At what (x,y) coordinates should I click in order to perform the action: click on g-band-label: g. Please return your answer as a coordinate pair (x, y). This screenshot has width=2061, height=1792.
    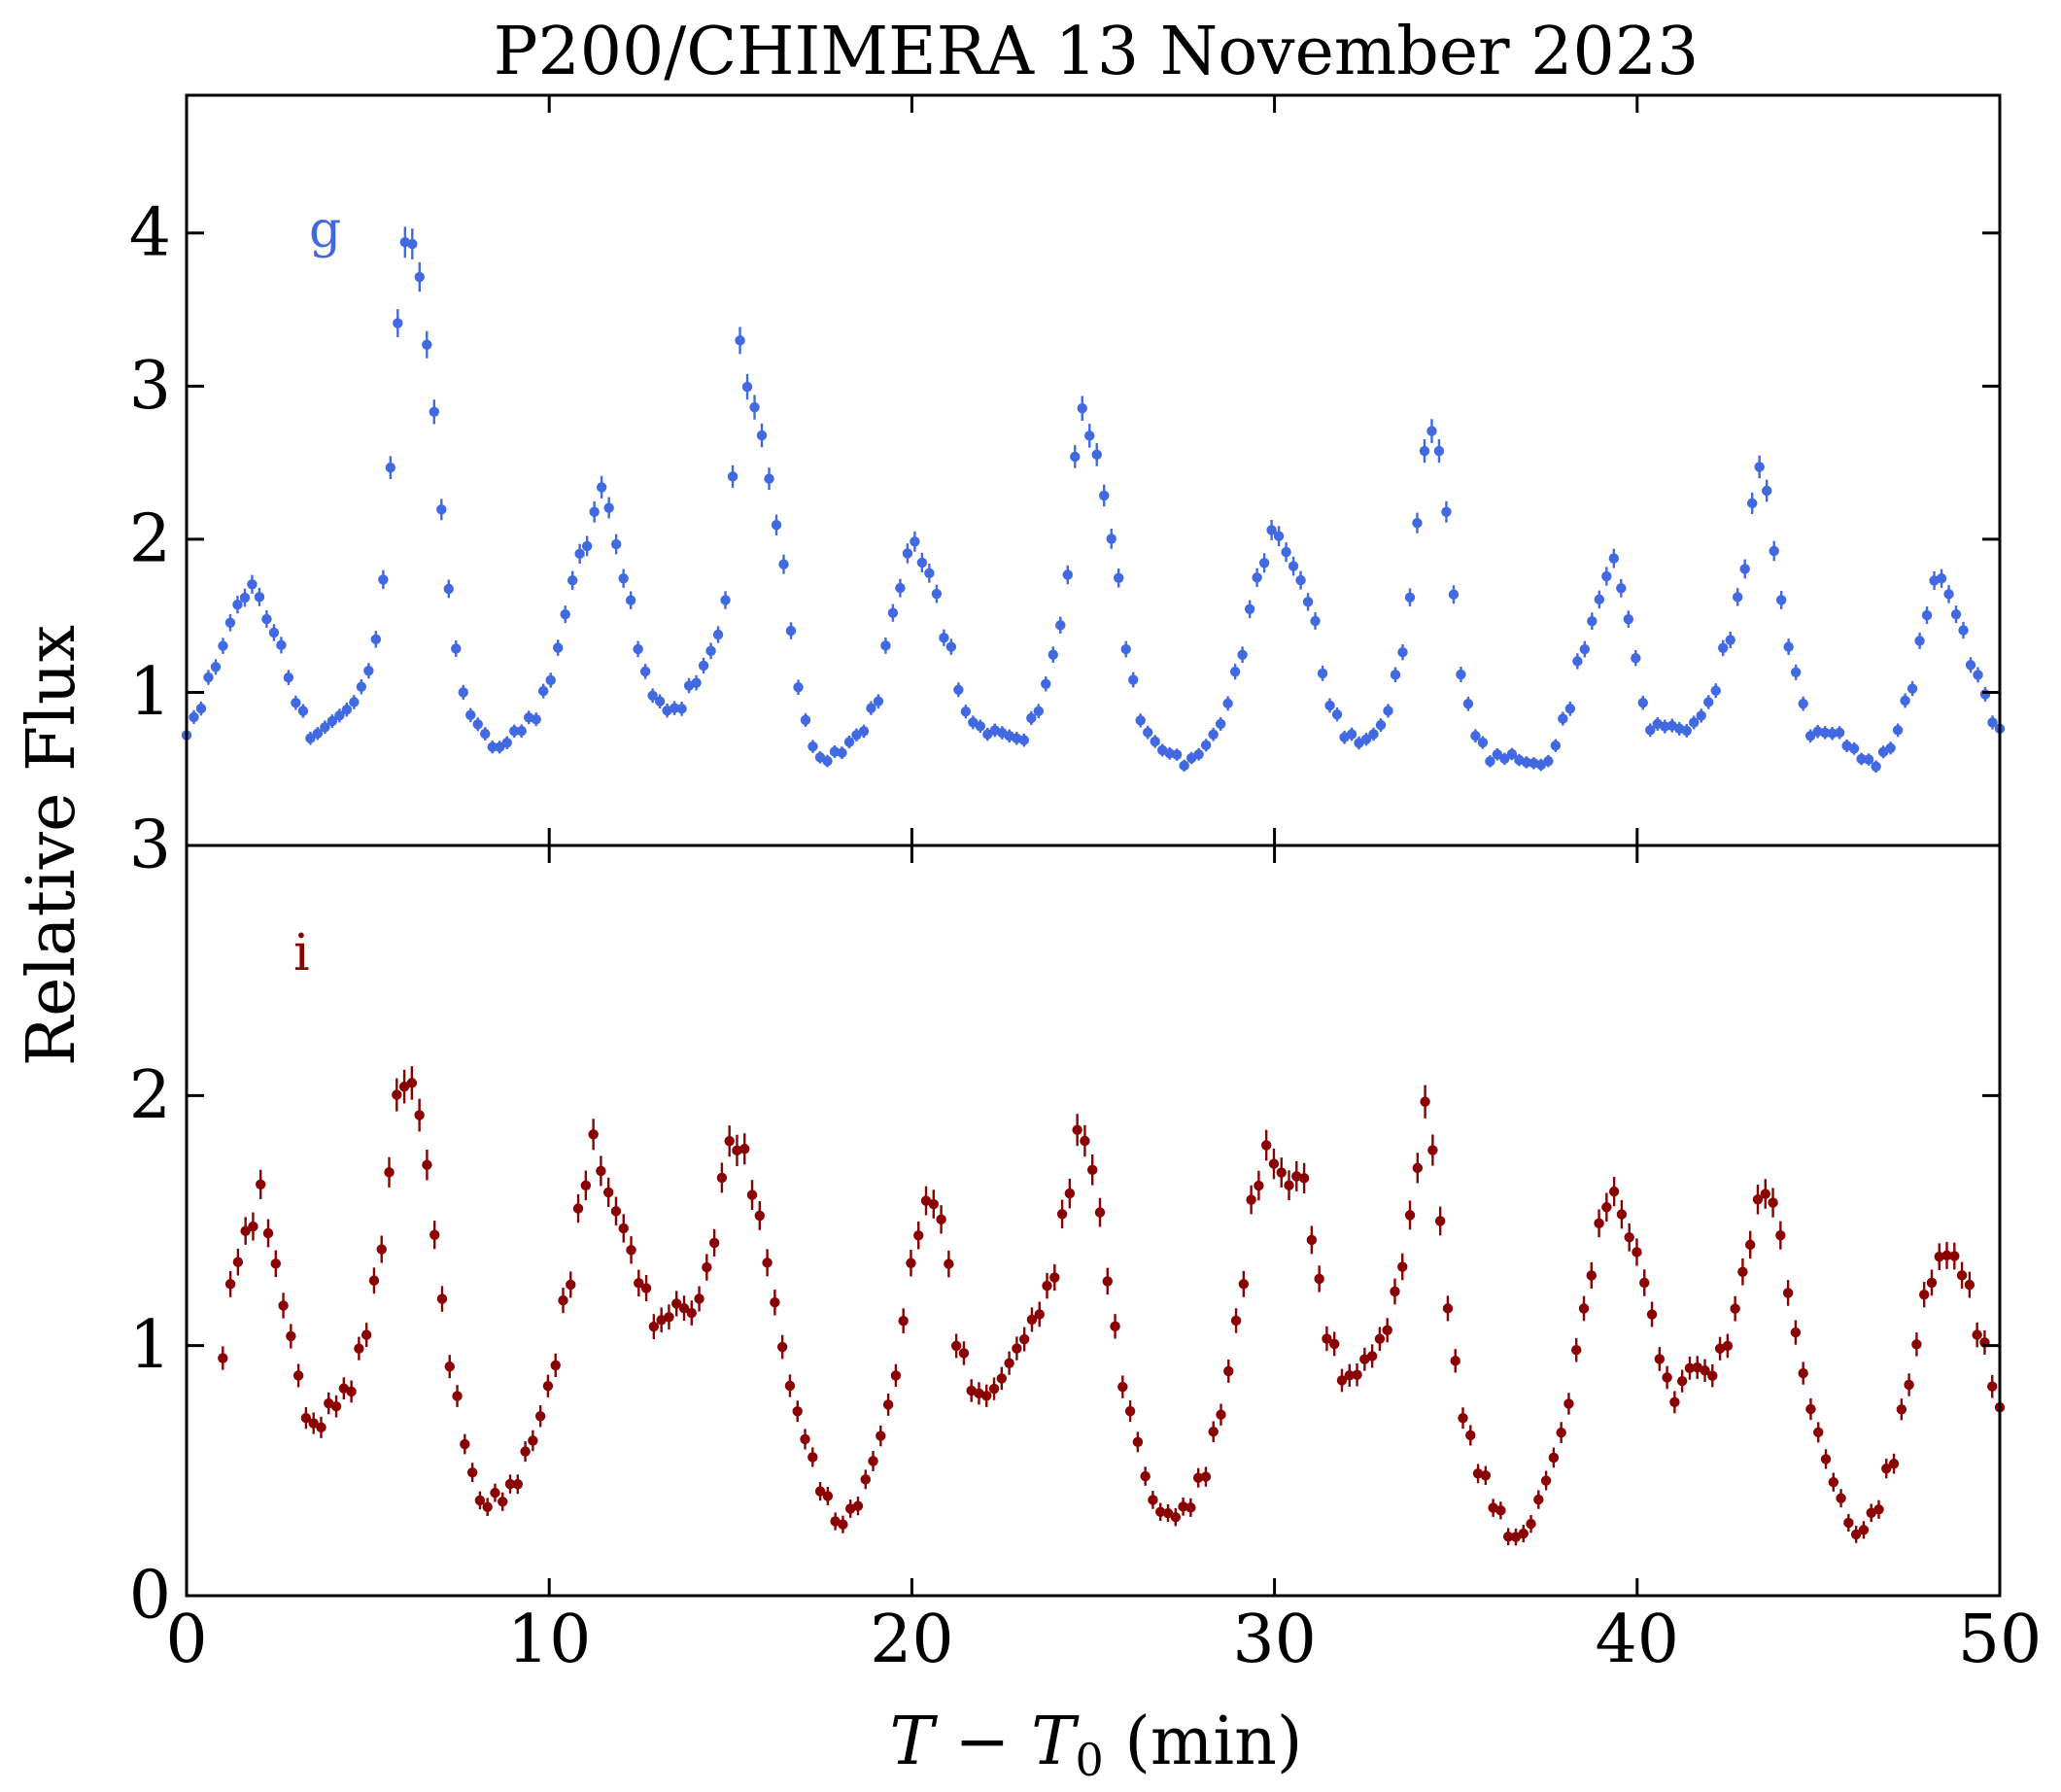
    Looking at the image, I should click on (325, 230).